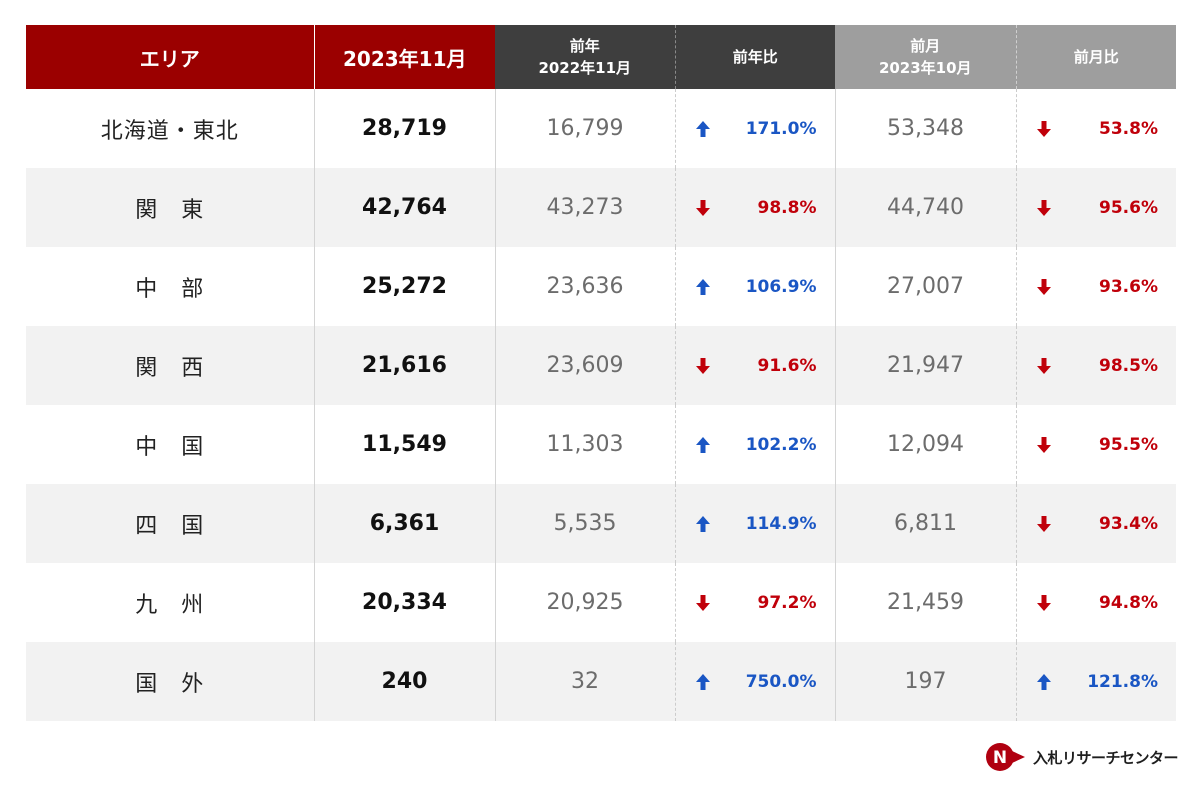 Image resolution: width=1200 pixels, height=786 pixels. Describe the element at coordinates (1096, 523) in the screenshot. I see `cell-prev-month-ratio: 93.4%` at that location.